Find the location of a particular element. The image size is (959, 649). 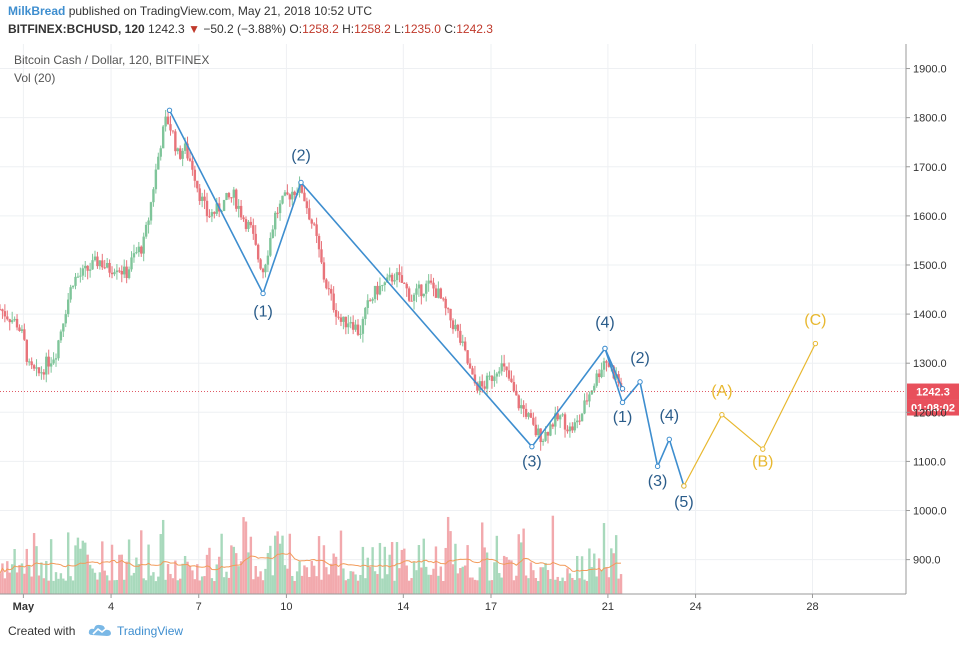

author-name: MilkBread is located at coordinates (37, 11).